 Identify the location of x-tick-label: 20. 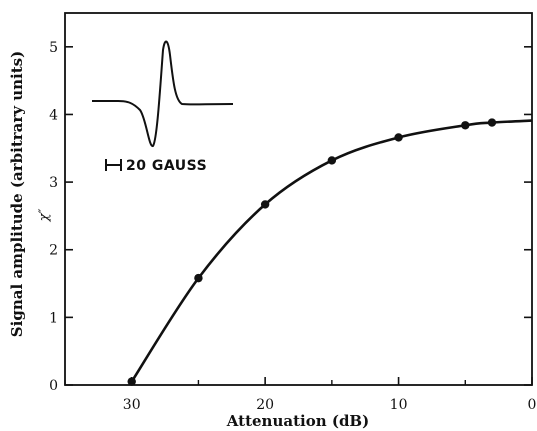
(265, 405).